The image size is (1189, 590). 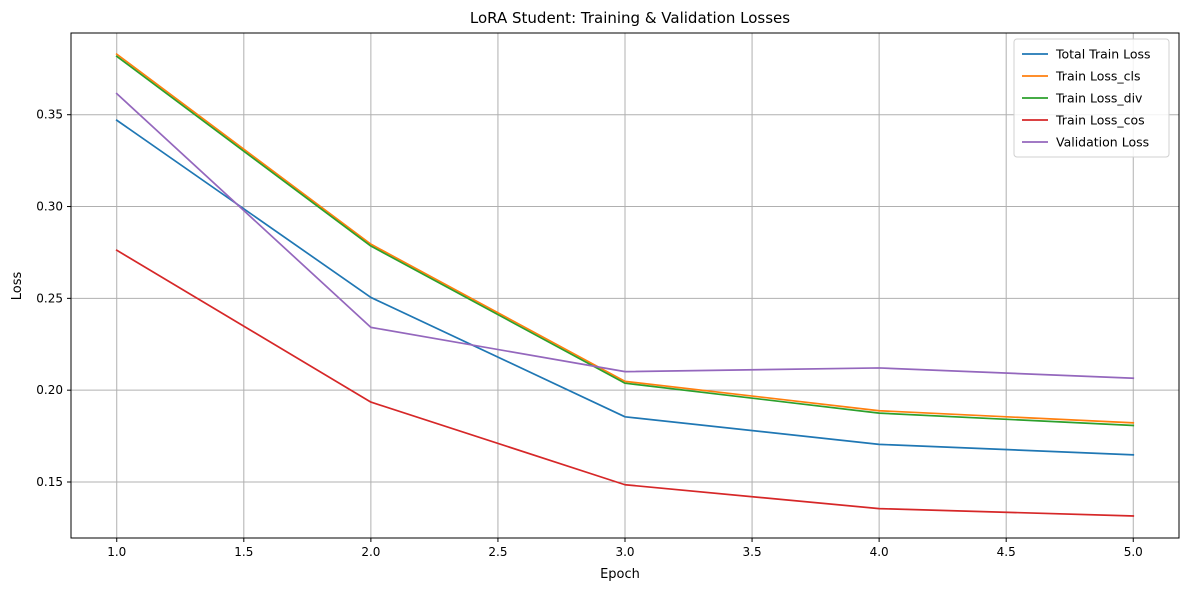 I want to click on y-tick-label: 0.30, so click(x=49, y=207).